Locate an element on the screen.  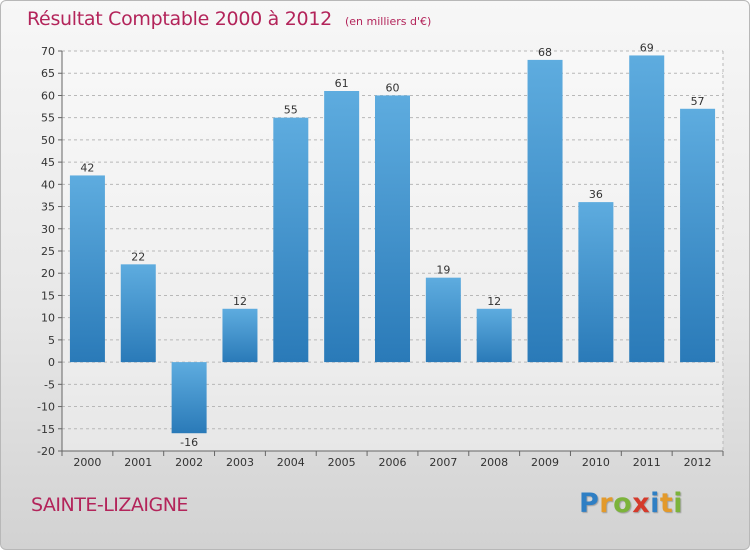
x-tick-label: 2000 is located at coordinates (87, 462).